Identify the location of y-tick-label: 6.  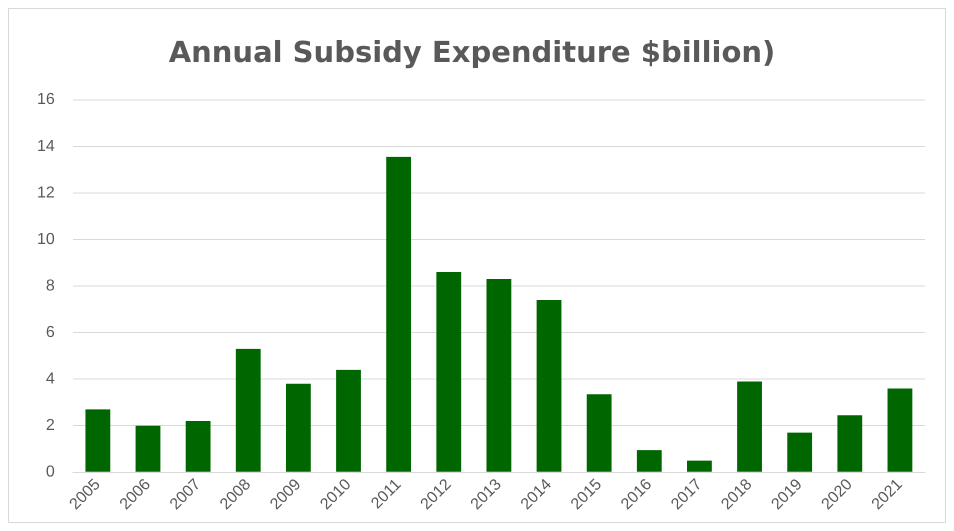
(50, 332).